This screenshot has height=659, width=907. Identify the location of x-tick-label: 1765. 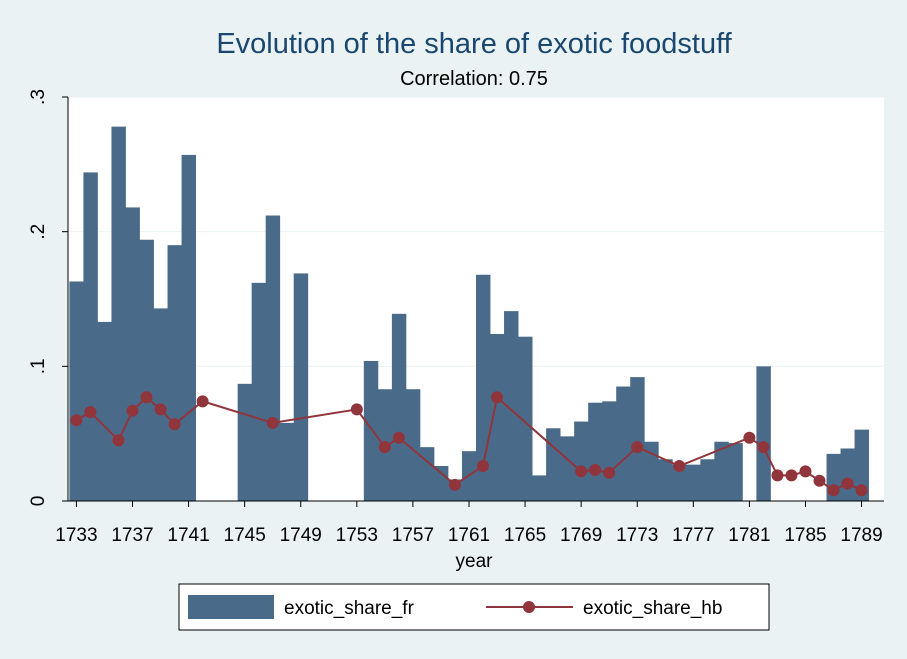
(525, 535).